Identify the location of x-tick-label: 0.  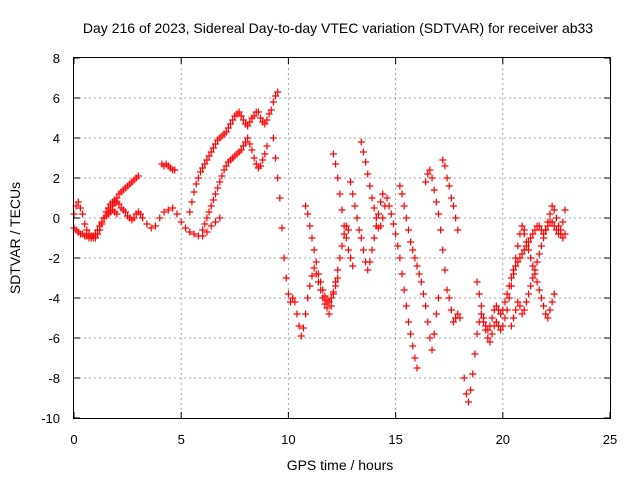
(73, 439).